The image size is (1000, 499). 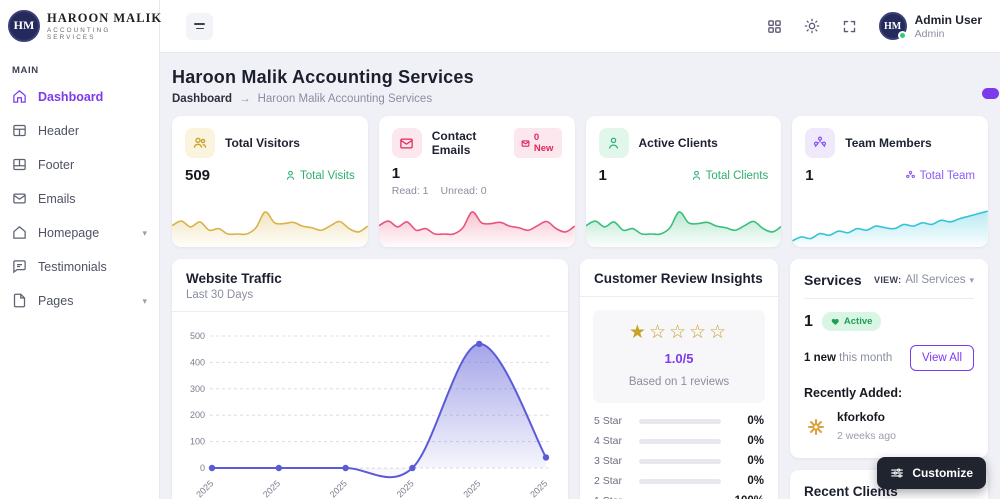 I want to click on sidebar-item-testimonials: Testimonials, so click(x=79, y=267).